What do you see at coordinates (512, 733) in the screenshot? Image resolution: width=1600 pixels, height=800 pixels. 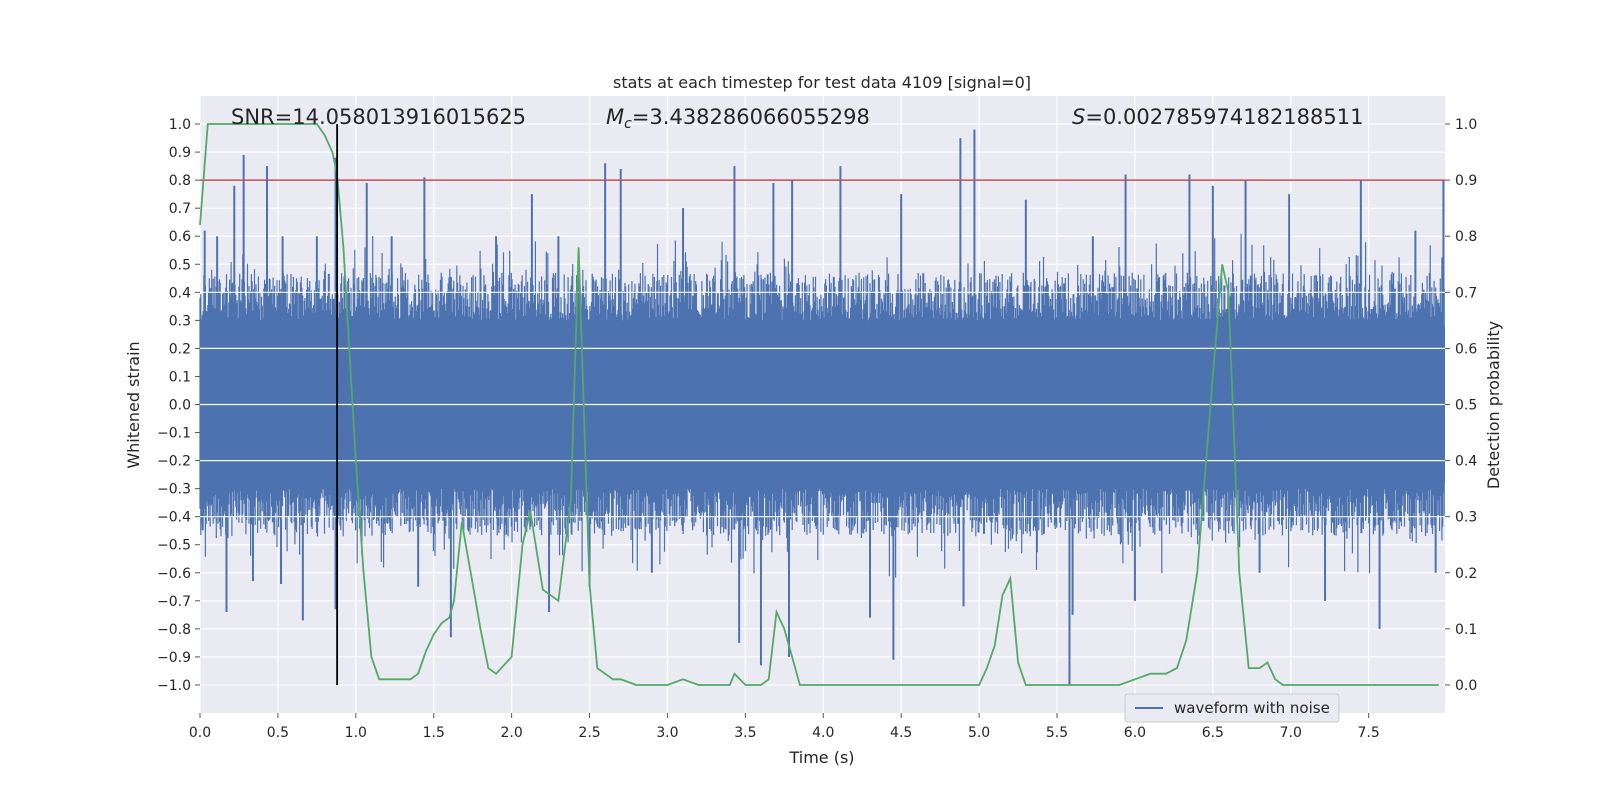 I see `x-tick-label: 2.0` at bounding box center [512, 733].